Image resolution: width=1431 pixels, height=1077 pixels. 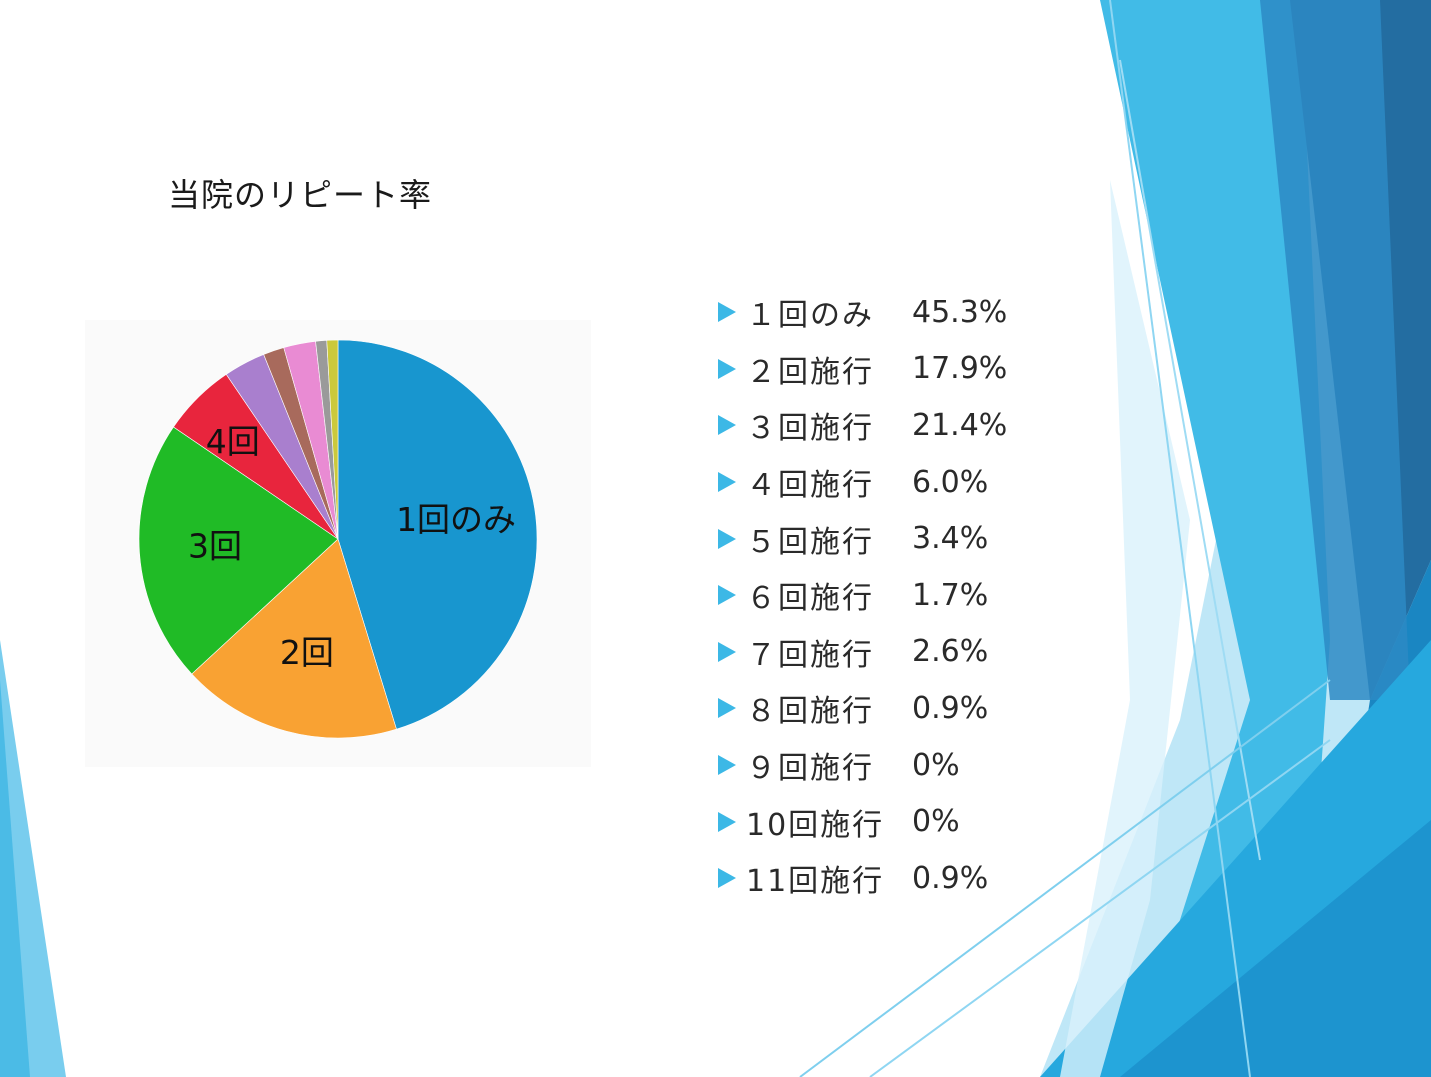 I want to click on stat-label: ９回施行, so click(x=810, y=769).